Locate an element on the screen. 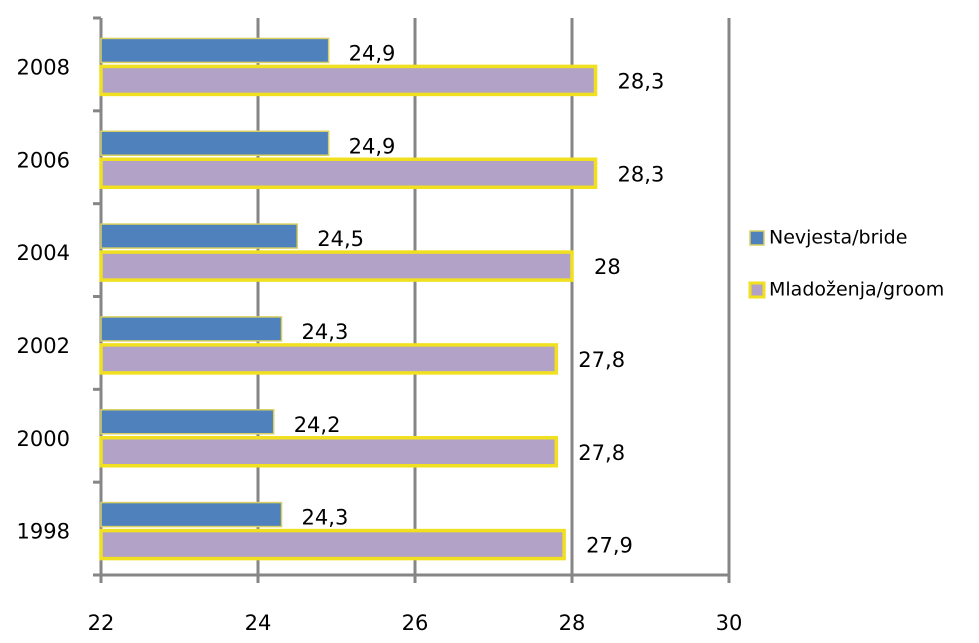 The image size is (979, 643). y-tick-label: 2008 is located at coordinates (43, 67).